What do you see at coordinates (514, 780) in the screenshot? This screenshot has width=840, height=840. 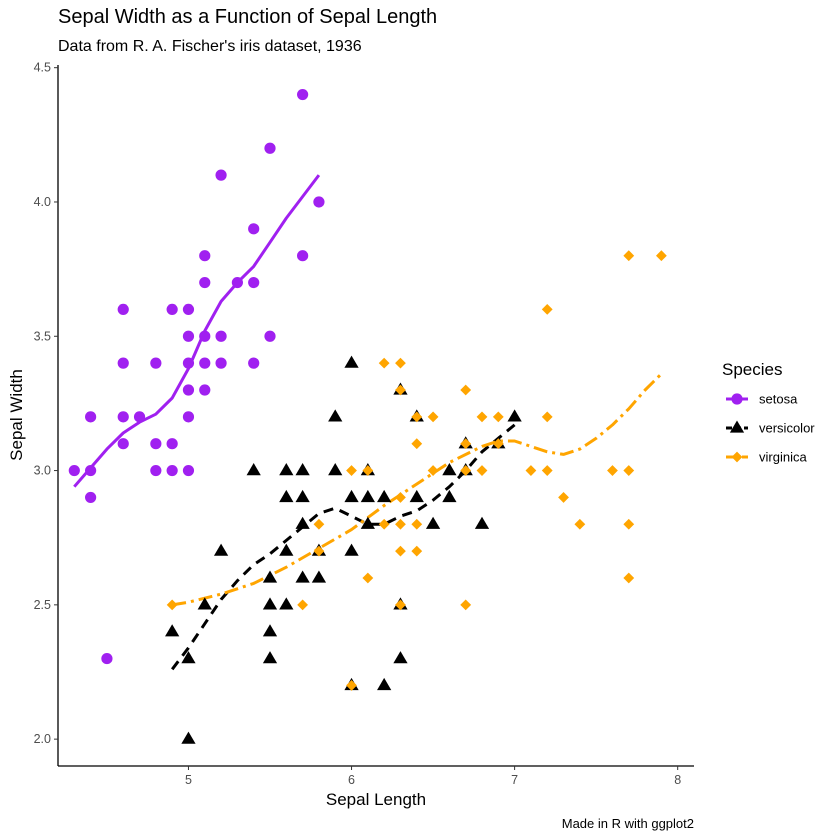 I see `x-tick-label: 7` at bounding box center [514, 780].